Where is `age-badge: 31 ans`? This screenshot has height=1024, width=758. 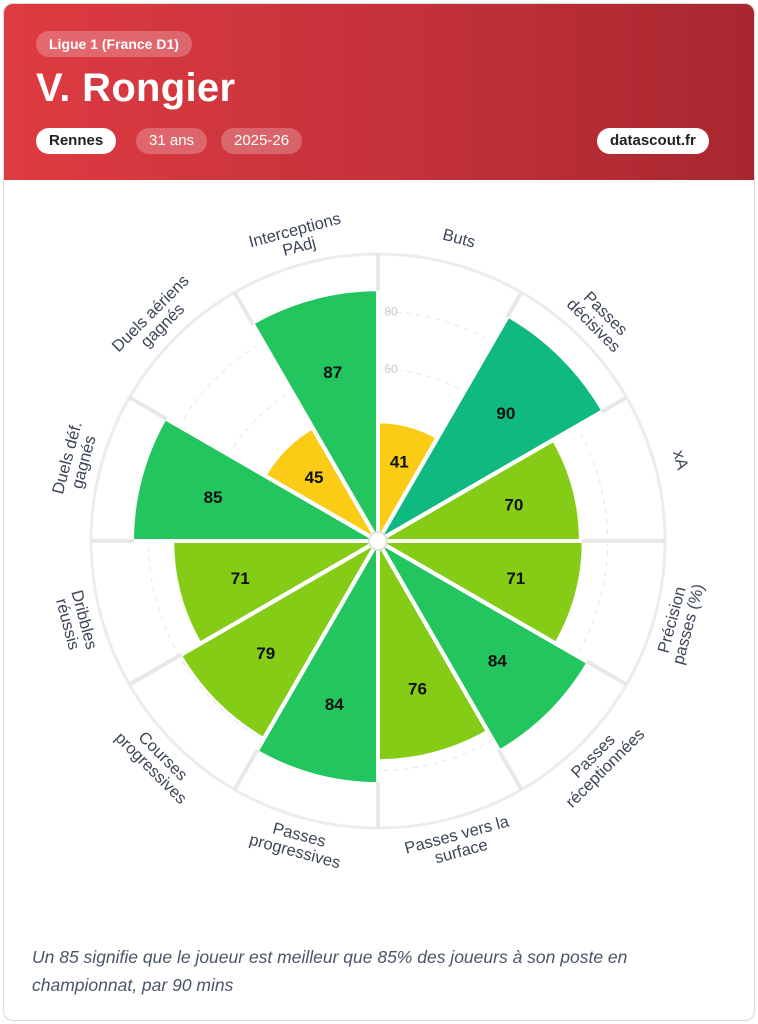
age-badge: 31 ans is located at coordinates (172, 141).